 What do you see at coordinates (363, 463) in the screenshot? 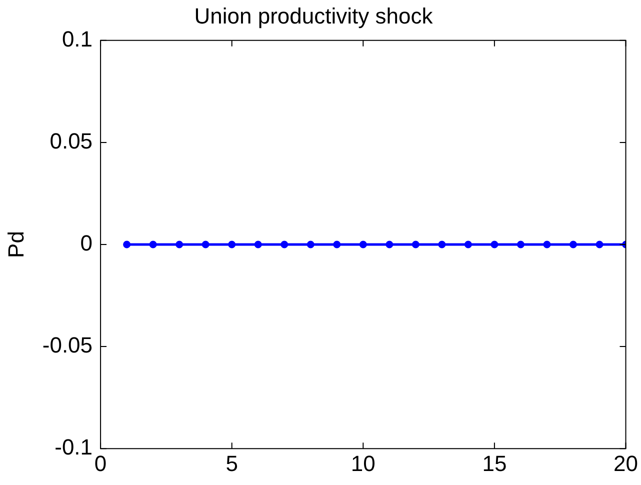
I see `x-tick-label: 10` at bounding box center [363, 463].